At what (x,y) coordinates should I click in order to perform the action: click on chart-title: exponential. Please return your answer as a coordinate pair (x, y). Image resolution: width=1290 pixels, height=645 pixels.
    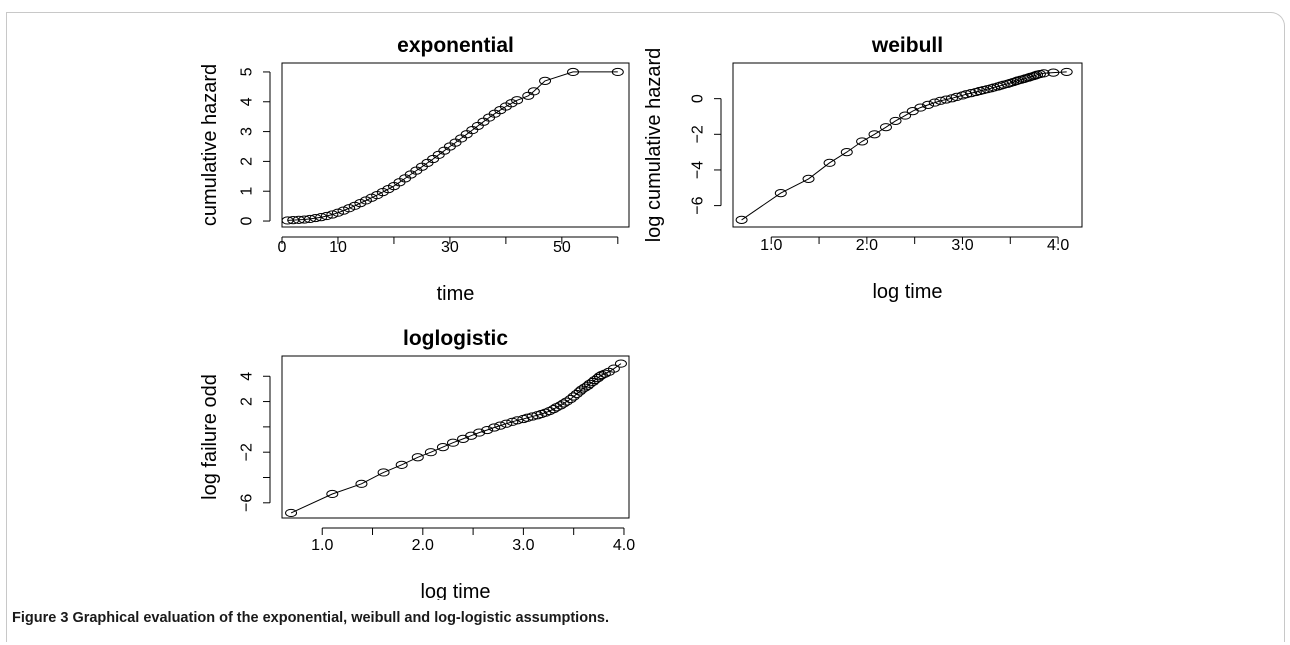
    Looking at the image, I should click on (455, 45).